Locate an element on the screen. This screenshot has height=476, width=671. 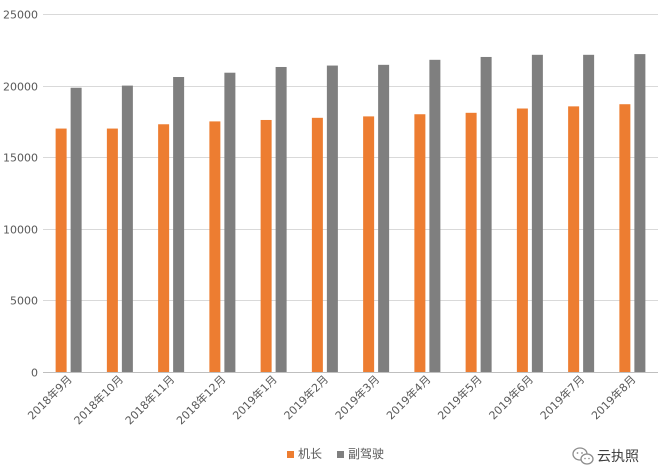
y-tick-label: 10000 is located at coordinates (20, 230).